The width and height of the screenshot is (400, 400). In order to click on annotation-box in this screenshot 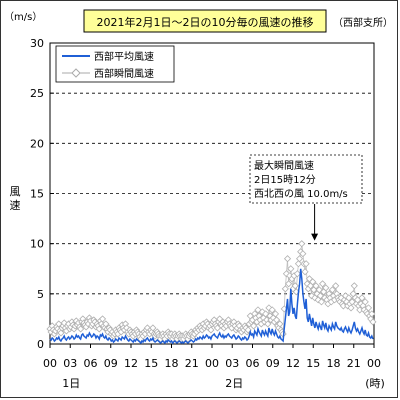, I will do `click(306, 179)`.